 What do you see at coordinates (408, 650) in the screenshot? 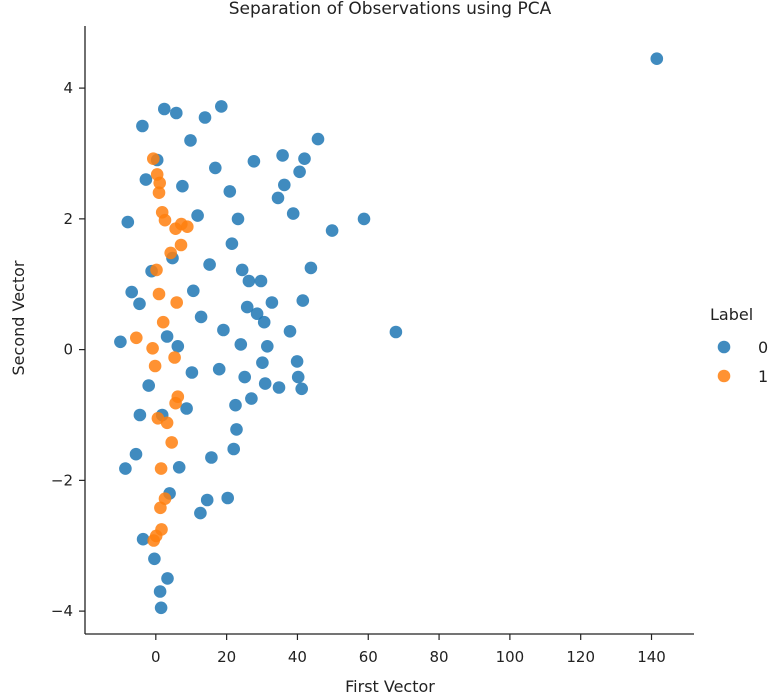
I see `x-axis-ticks: 0 20 40 60 80 100 120 140` at bounding box center [408, 650].